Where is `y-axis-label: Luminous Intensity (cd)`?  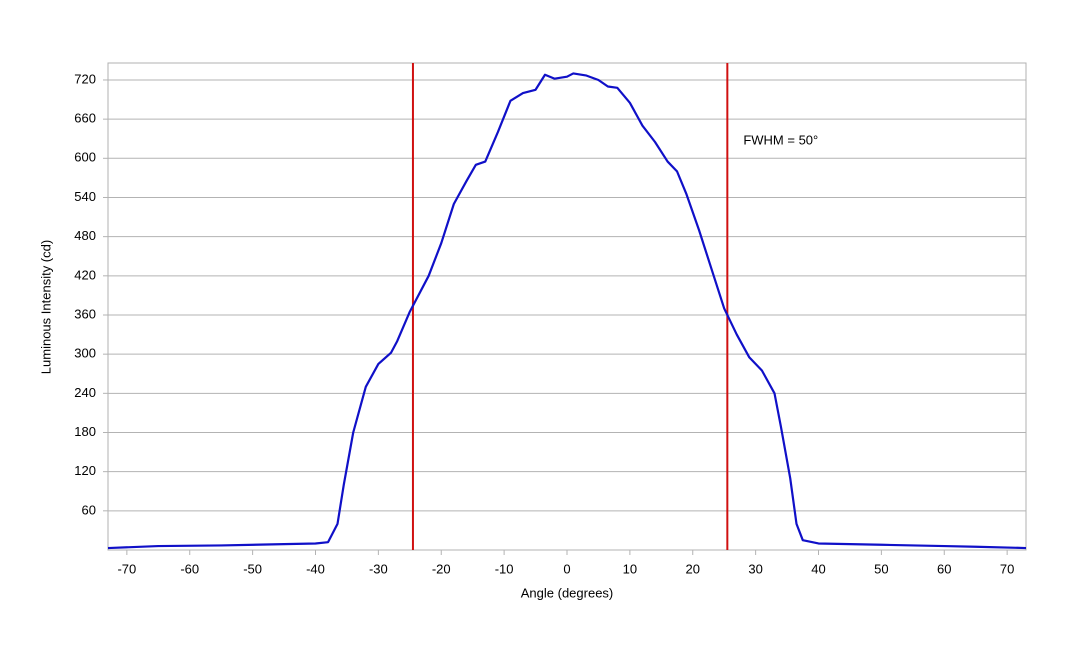 y-axis-label: Luminous Intensity (cd) is located at coordinates (45, 307).